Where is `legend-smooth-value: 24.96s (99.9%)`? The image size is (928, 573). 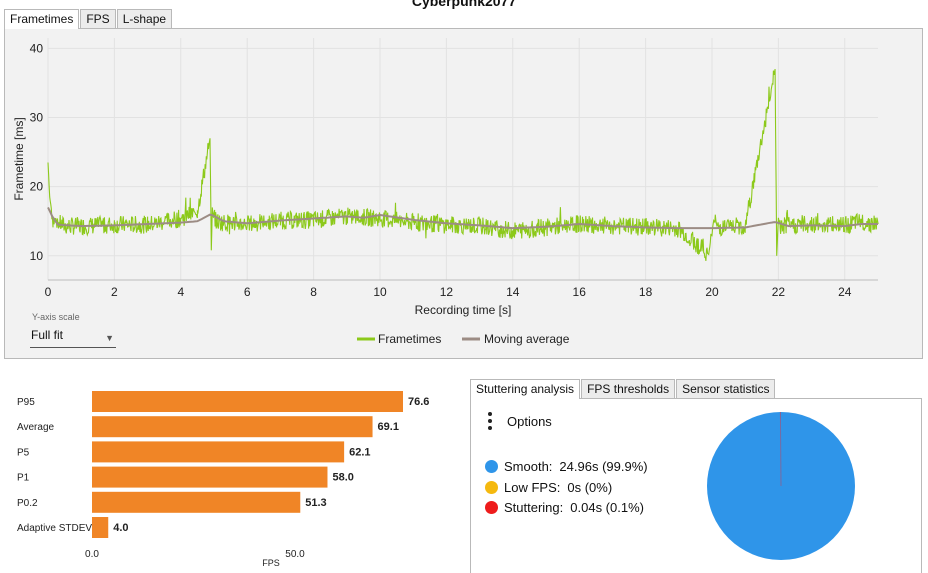 legend-smooth-value: 24.96s (99.9%) is located at coordinates (603, 466).